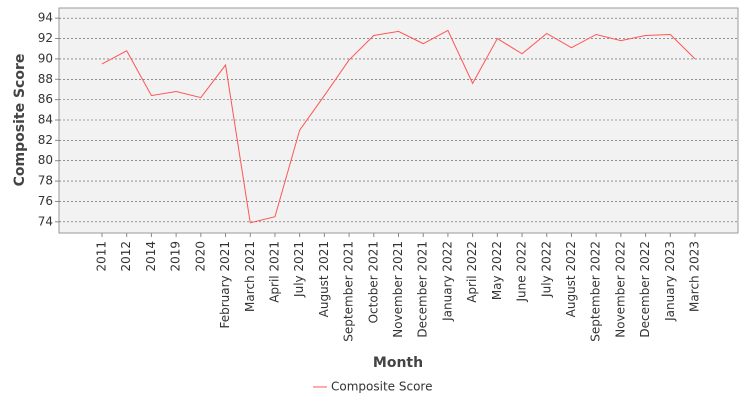  What do you see at coordinates (299, 269) in the screenshot?
I see `x-tick-label: July 2021` at bounding box center [299, 269].